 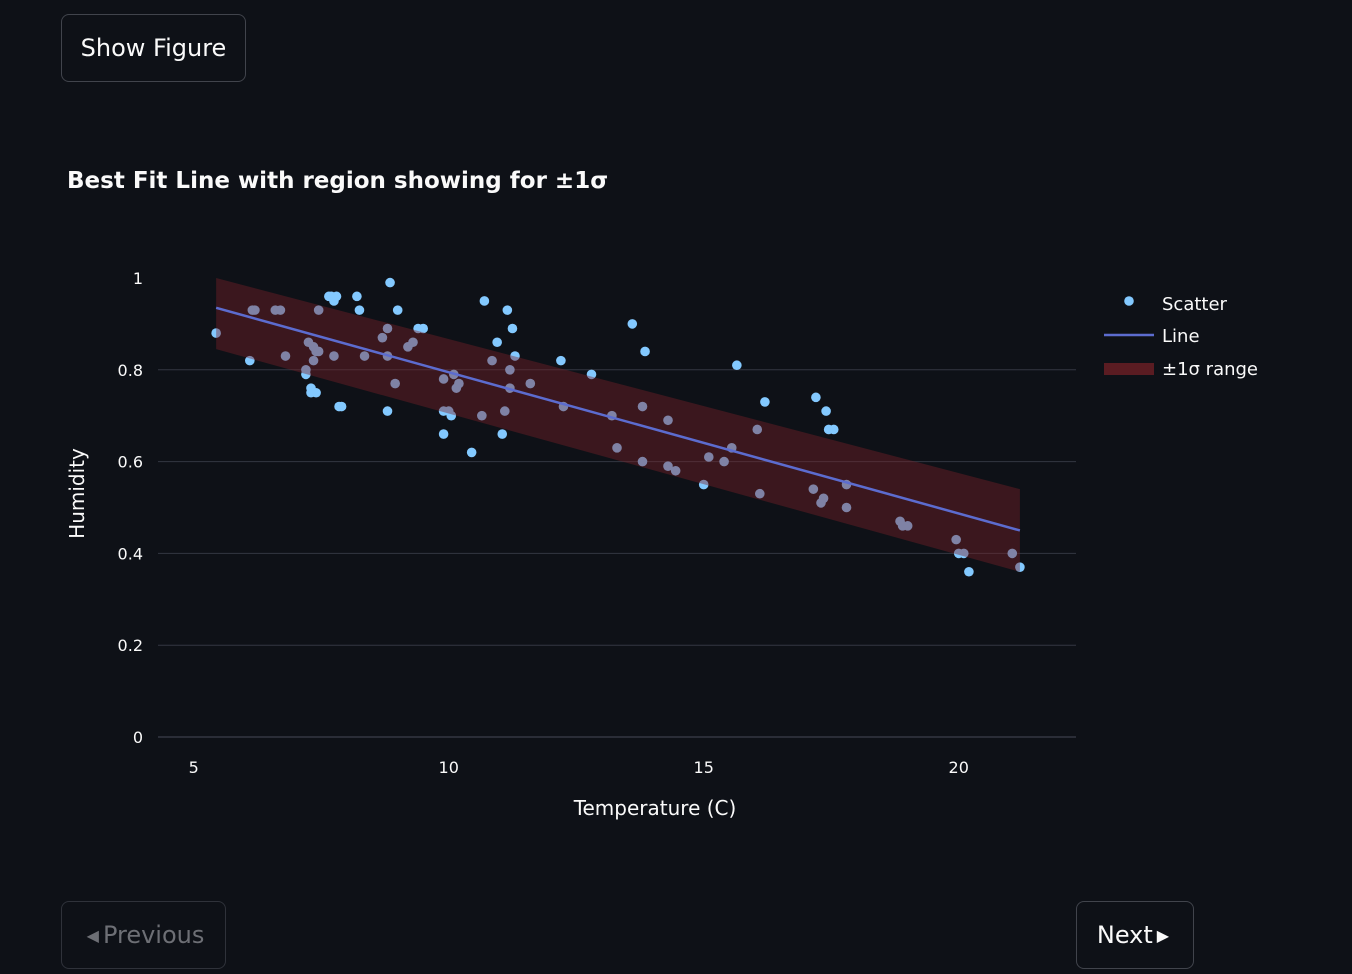 What do you see at coordinates (1129, 369) in the screenshot?
I see `legend-band-marker` at bounding box center [1129, 369].